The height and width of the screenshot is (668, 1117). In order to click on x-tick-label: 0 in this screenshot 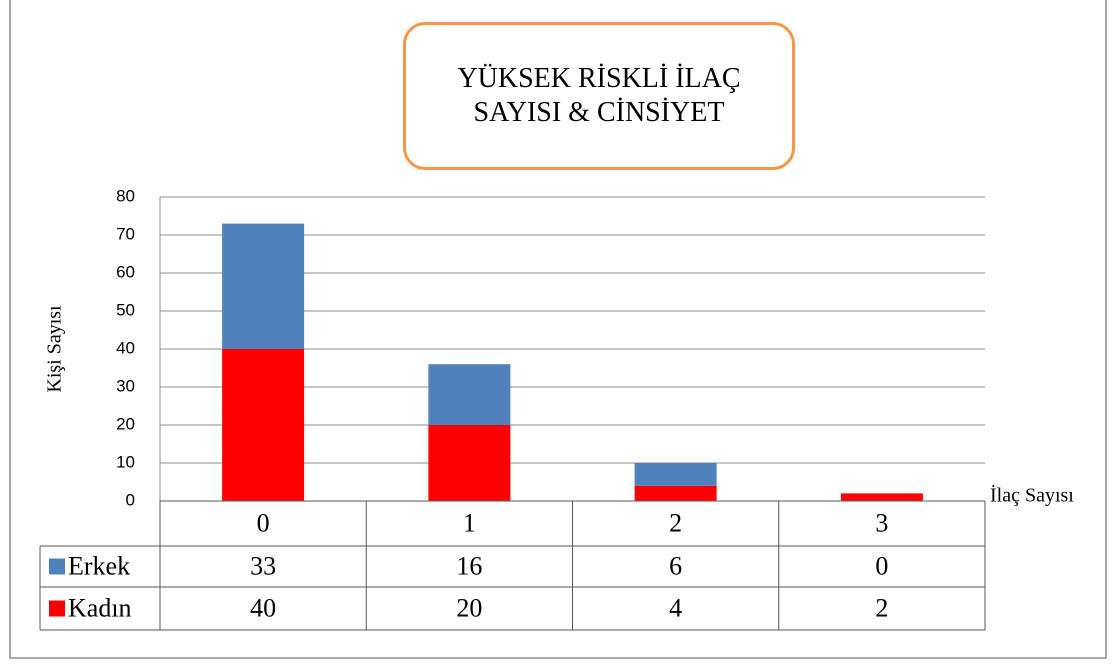, I will do `click(263, 522)`.